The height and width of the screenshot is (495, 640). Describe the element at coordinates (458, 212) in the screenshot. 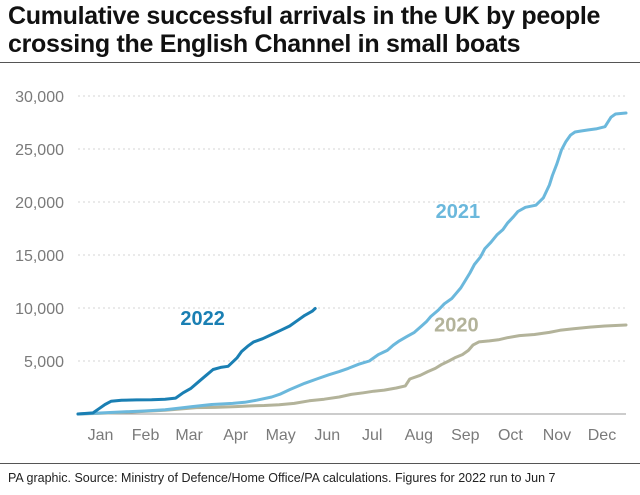

I see `series-label-2021: 2021` at that location.